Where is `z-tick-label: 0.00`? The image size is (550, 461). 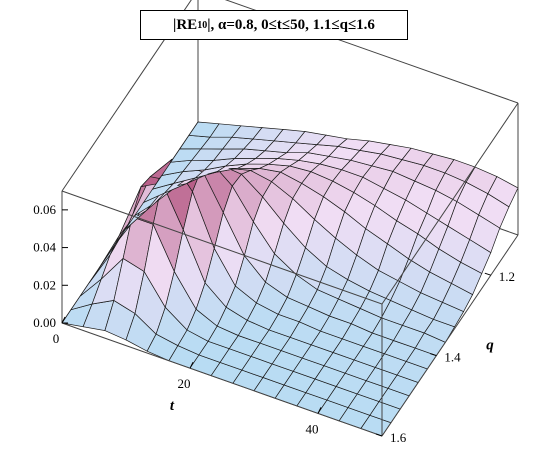
z-tick-label: 0.00 is located at coordinates (44, 322).